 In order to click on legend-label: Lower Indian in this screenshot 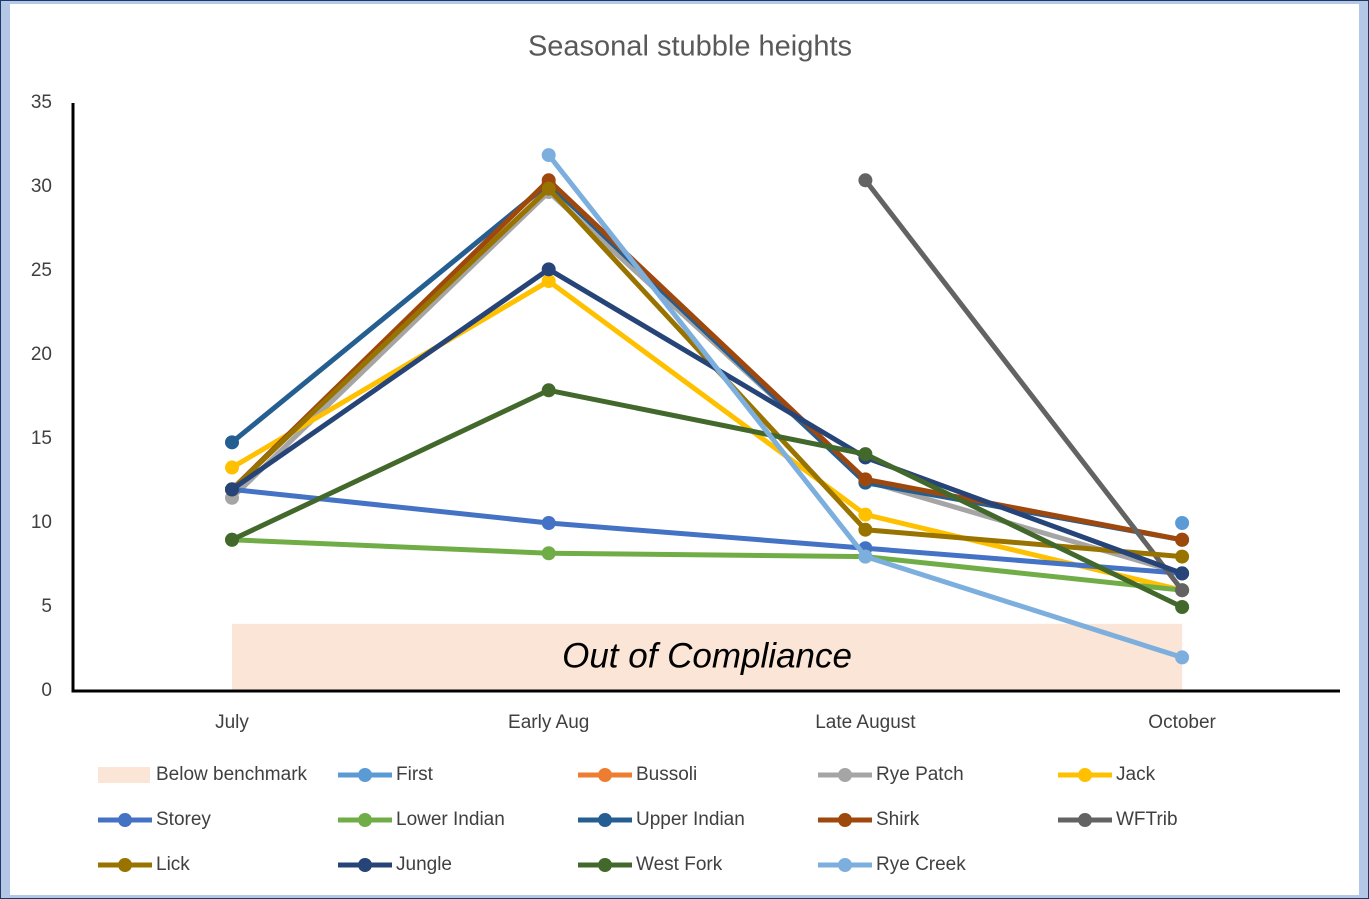, I will do `click(450, 819)`.